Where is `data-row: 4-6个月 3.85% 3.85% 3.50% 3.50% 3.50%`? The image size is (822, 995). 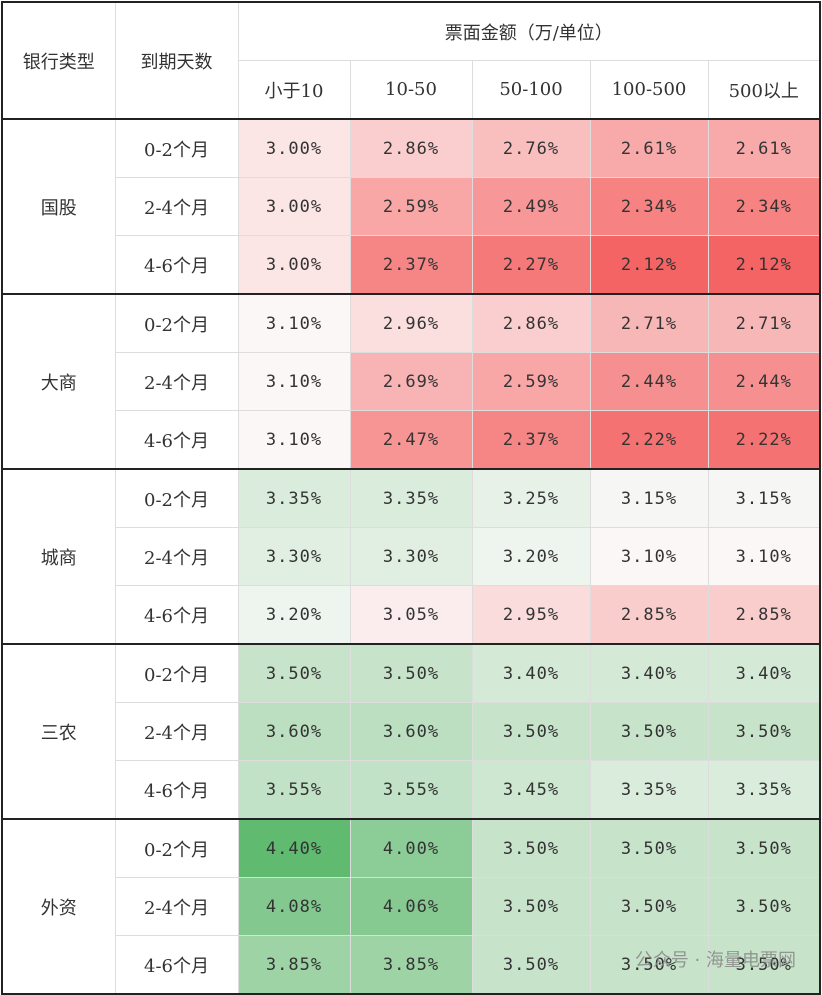 data-row: 4-6个月 3.85% 3.85% 3.50% 3.50% 3.50% is located at coordinates (411, 965).